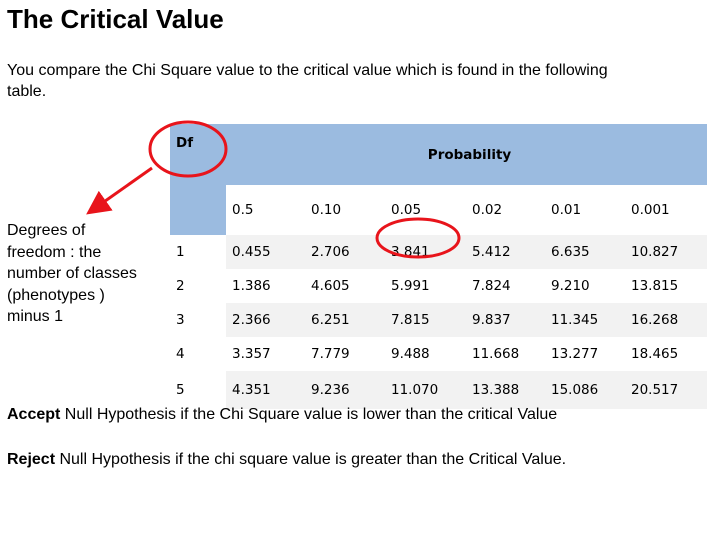 The height and width of the screenshot is (540, 720). Describe the element at coordinates (345, 286) in the screenshot. I see `value-cell: 4.605` at that location.